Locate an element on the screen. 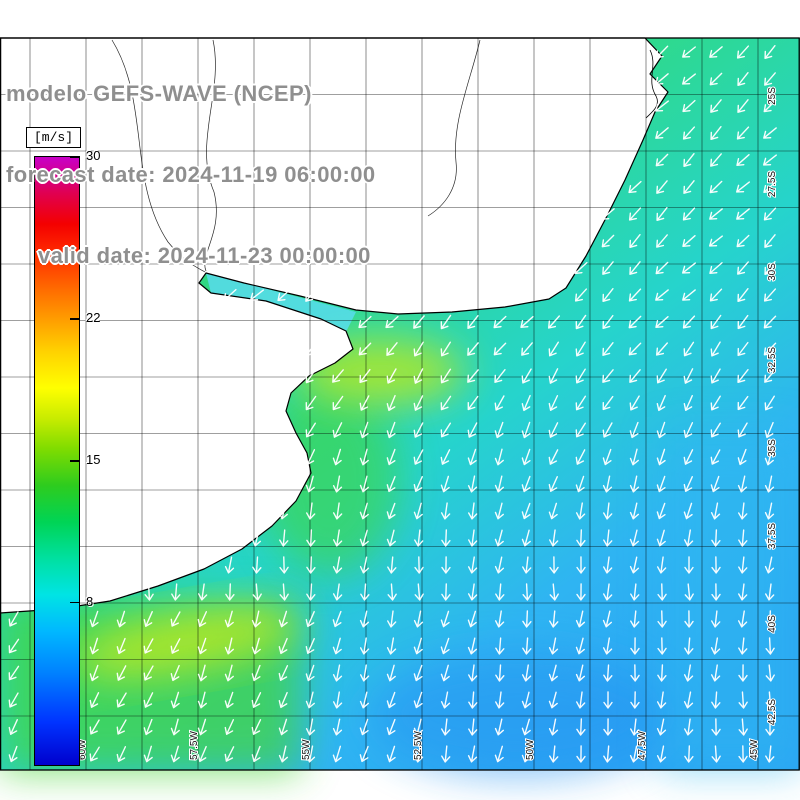 This screenshot has height=800, width=800. latitude-label: 25S is located at coordinates (772, 96).